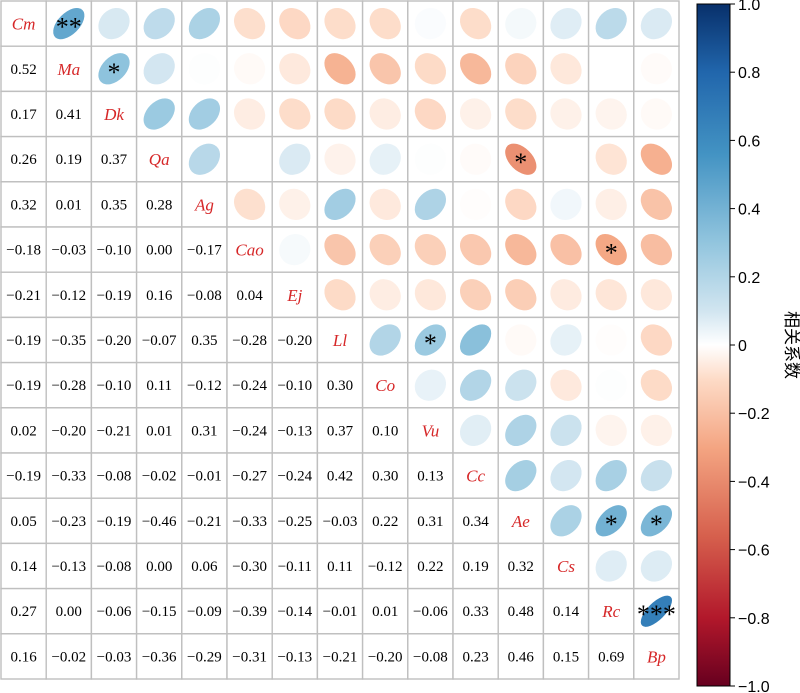 This screenshot has width=800, height=693. What do you see at coordinates (249, 522) in the screenshot?
I see `correlation-value-label: −0.33` at bounding box center [249, 522].